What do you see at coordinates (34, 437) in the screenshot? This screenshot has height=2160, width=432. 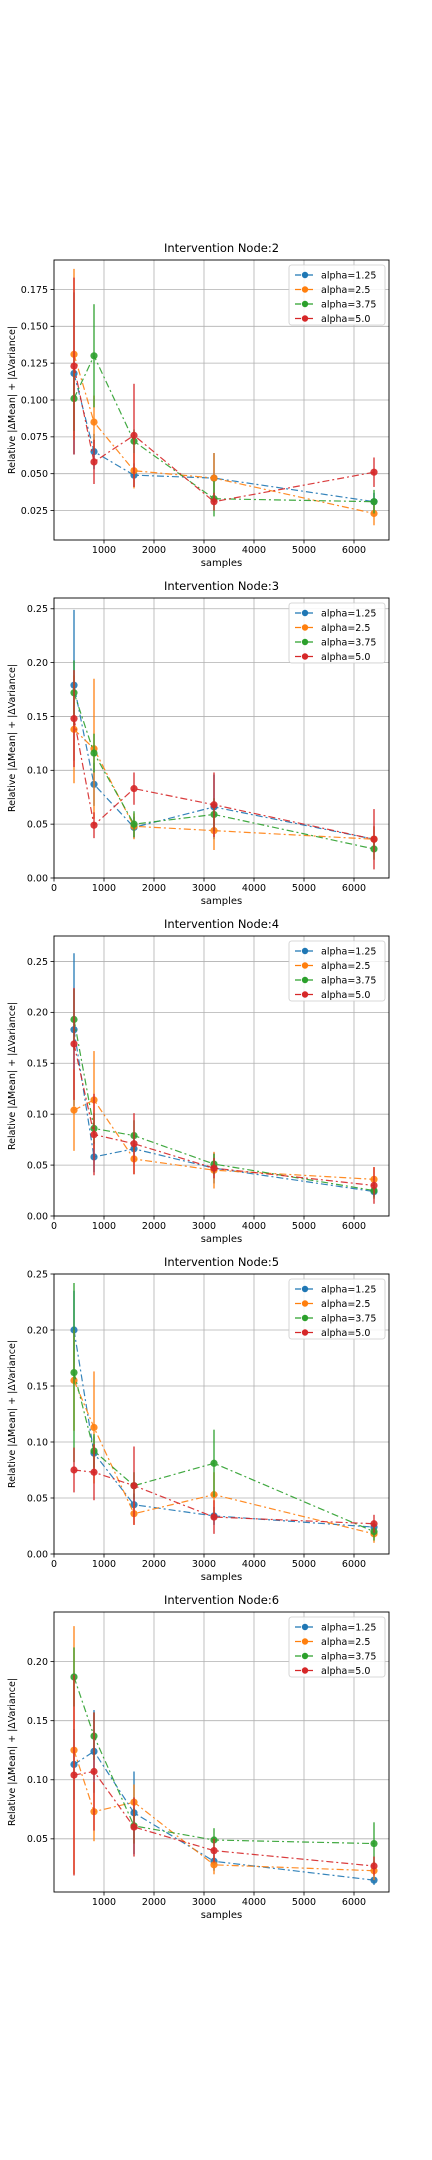 I see `y-tick-label: 0.075` at bounding box center [34, 437].